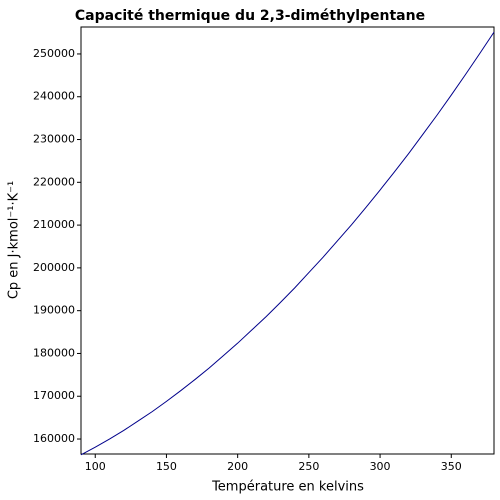 This screenshot has width=500, height=500. I want to click on y-tick-label: 170000, so click(54, 395).